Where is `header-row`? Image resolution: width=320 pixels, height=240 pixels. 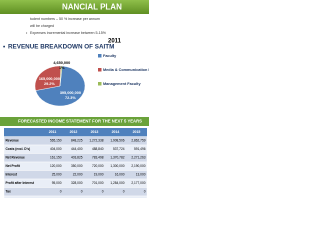 header-row is located at coordinates (75, 132).